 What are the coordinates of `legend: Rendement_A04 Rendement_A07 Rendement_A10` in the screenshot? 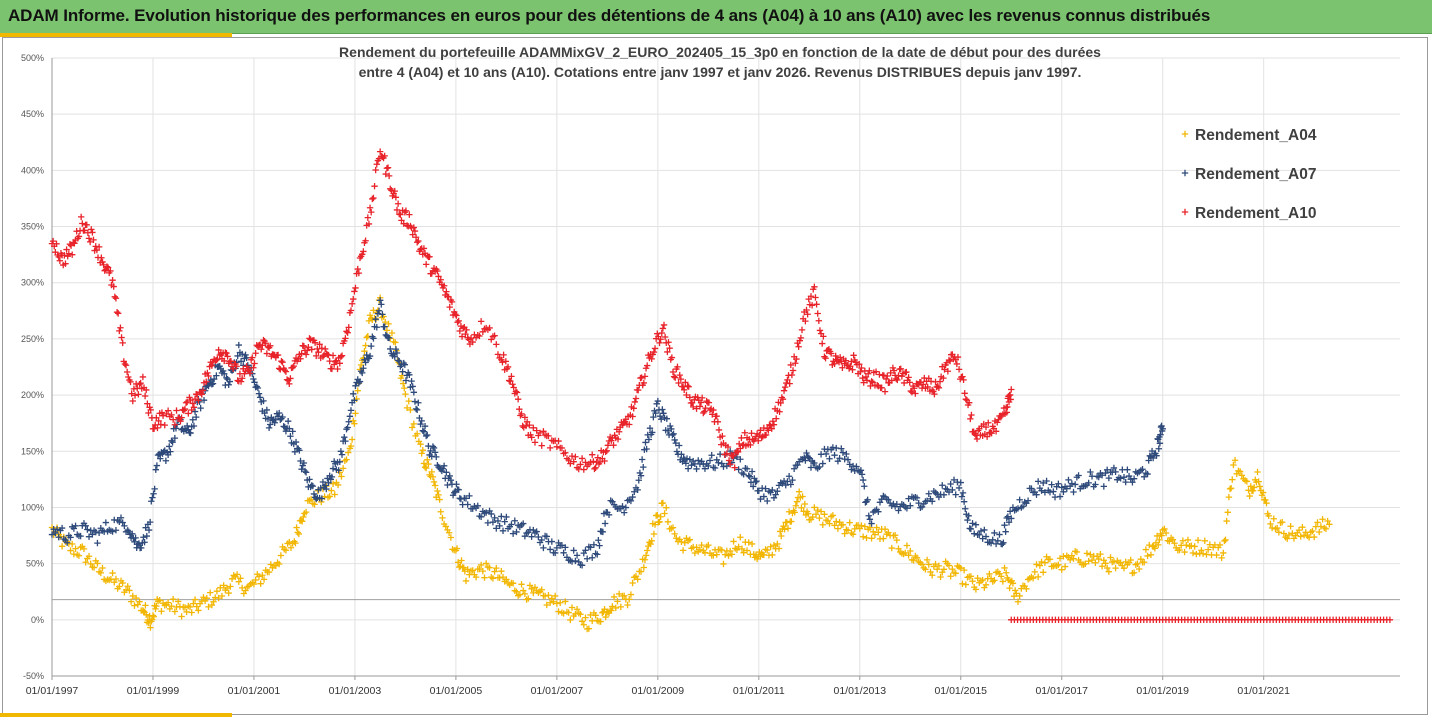 It's located at (1249, 174).